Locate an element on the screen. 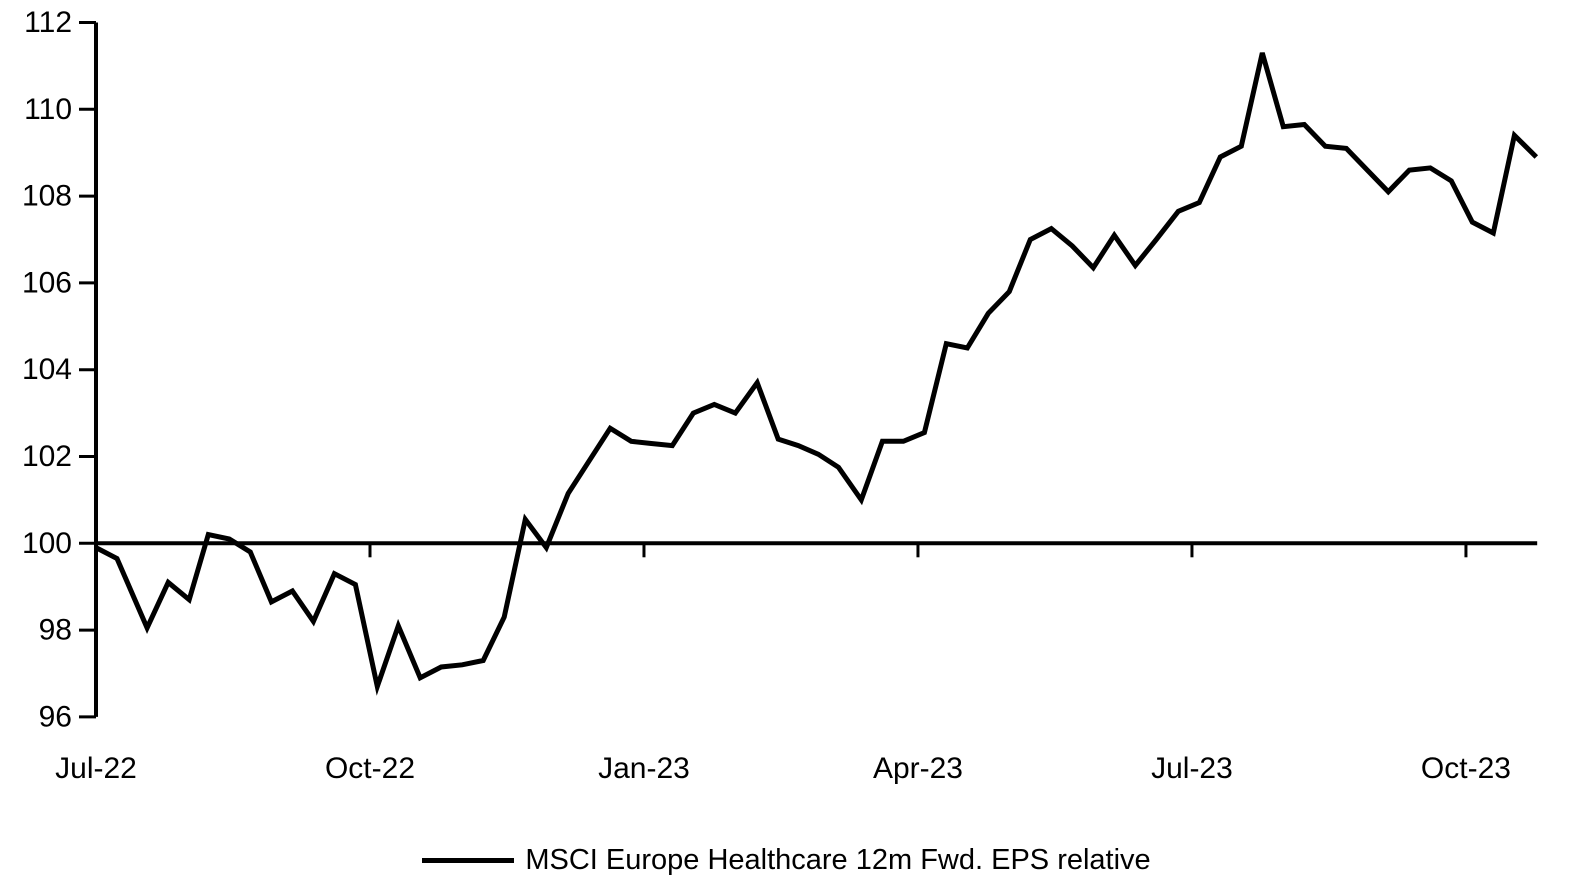 The width and height of the screenshot is (1573, 894). y-tick-label: 106 is located at coordinates (47, 282).